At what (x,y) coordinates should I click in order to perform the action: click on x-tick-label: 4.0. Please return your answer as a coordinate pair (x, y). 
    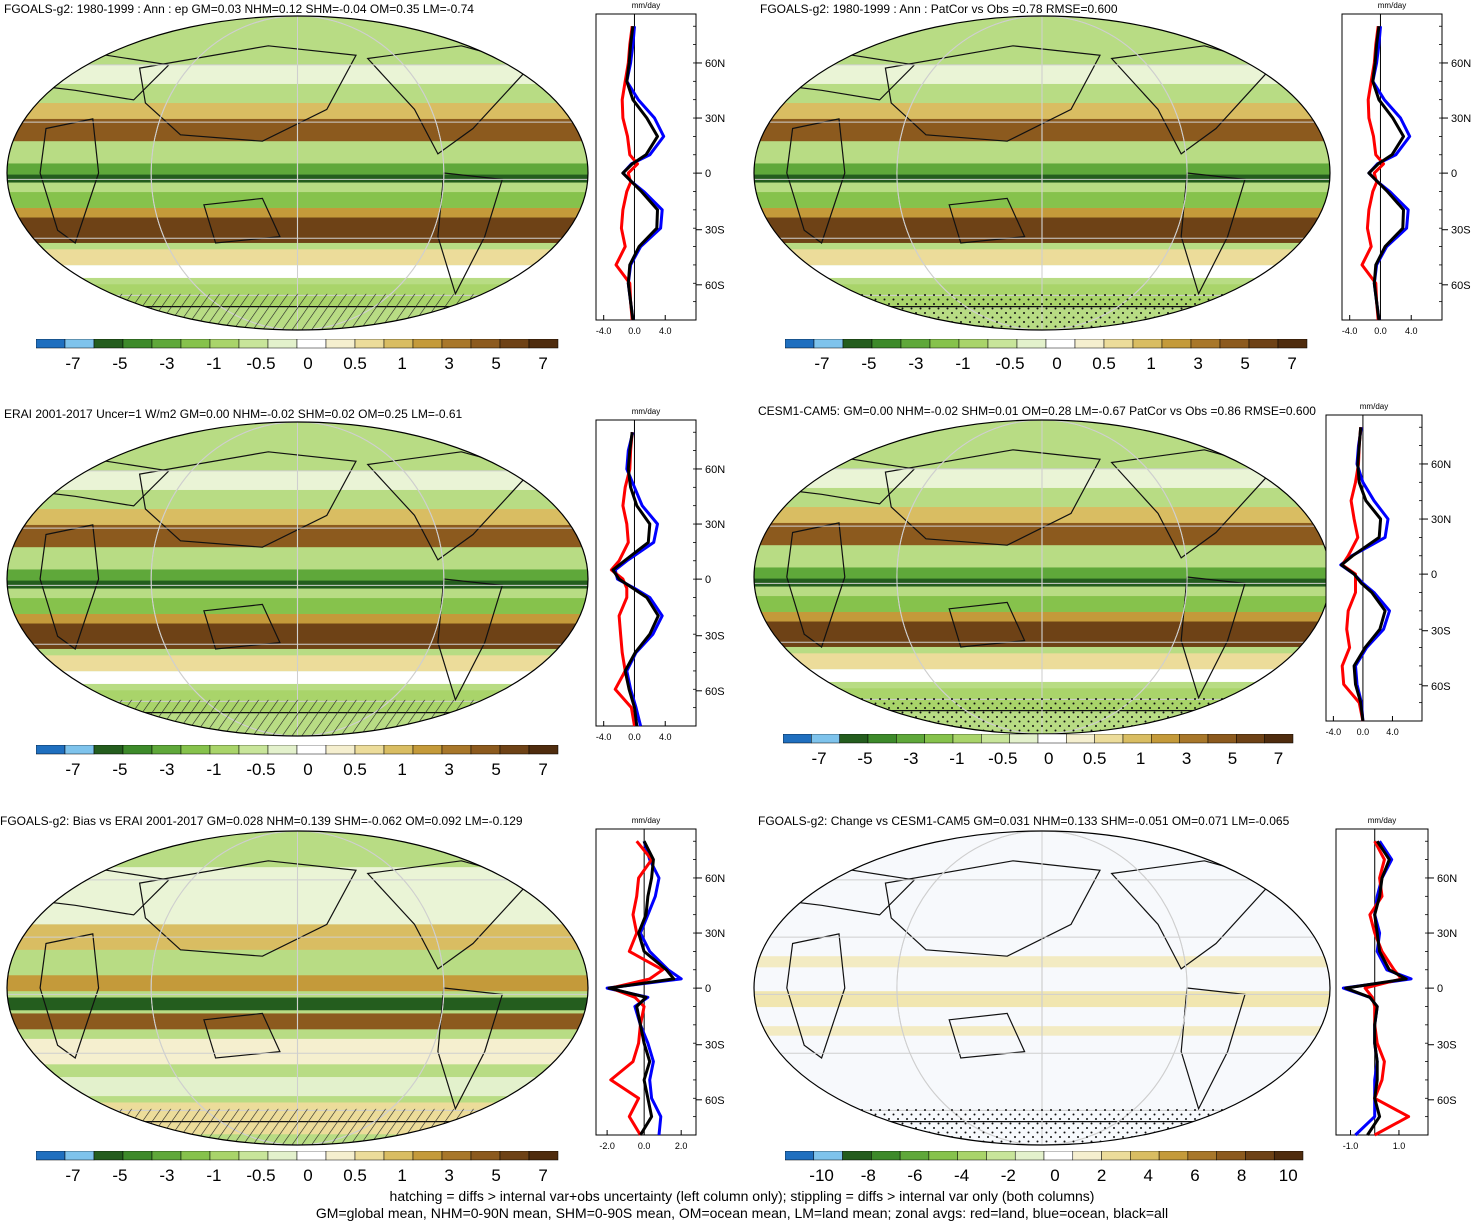
    Looking at the image, I should click on (665, 737).